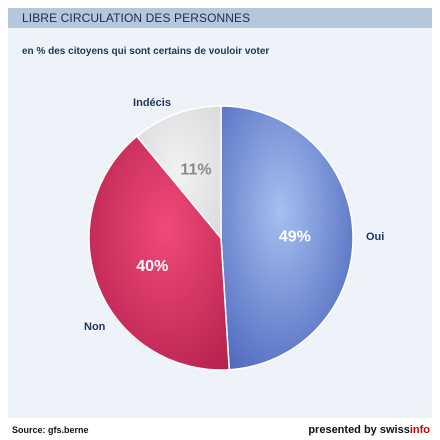  I want to click on slice-label-non: Non, so click(95, 327).